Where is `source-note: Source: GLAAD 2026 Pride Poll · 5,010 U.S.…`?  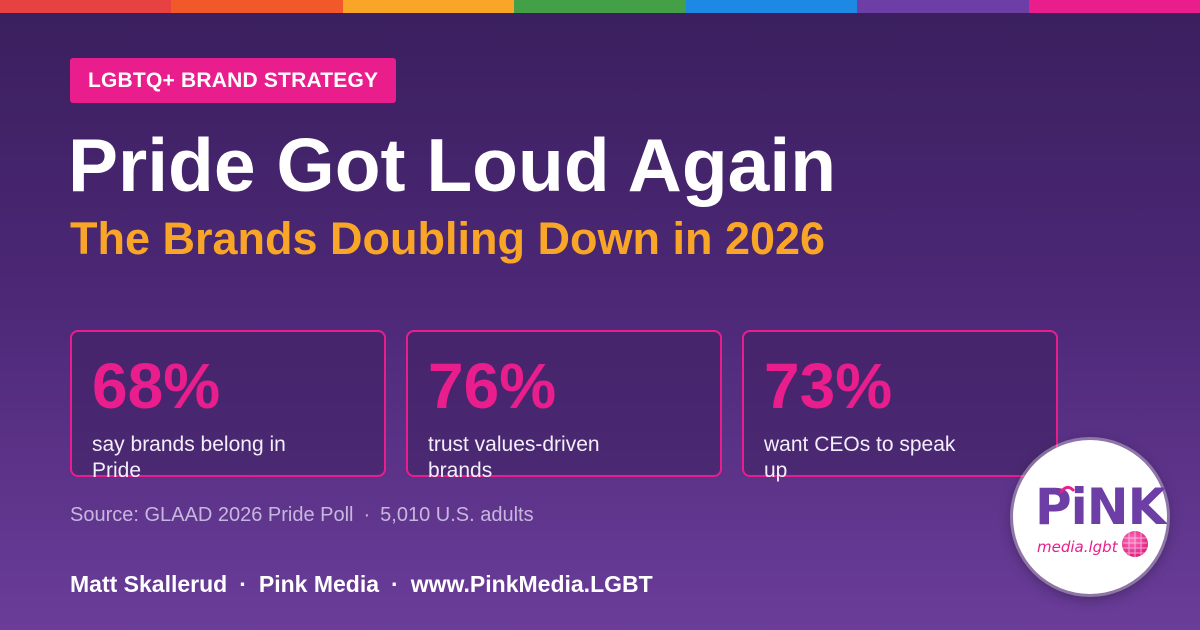 source-note: Source: GLAAD 2026 Pride Poll · 5,010 U.S.… is located at coordinates (302, 515).